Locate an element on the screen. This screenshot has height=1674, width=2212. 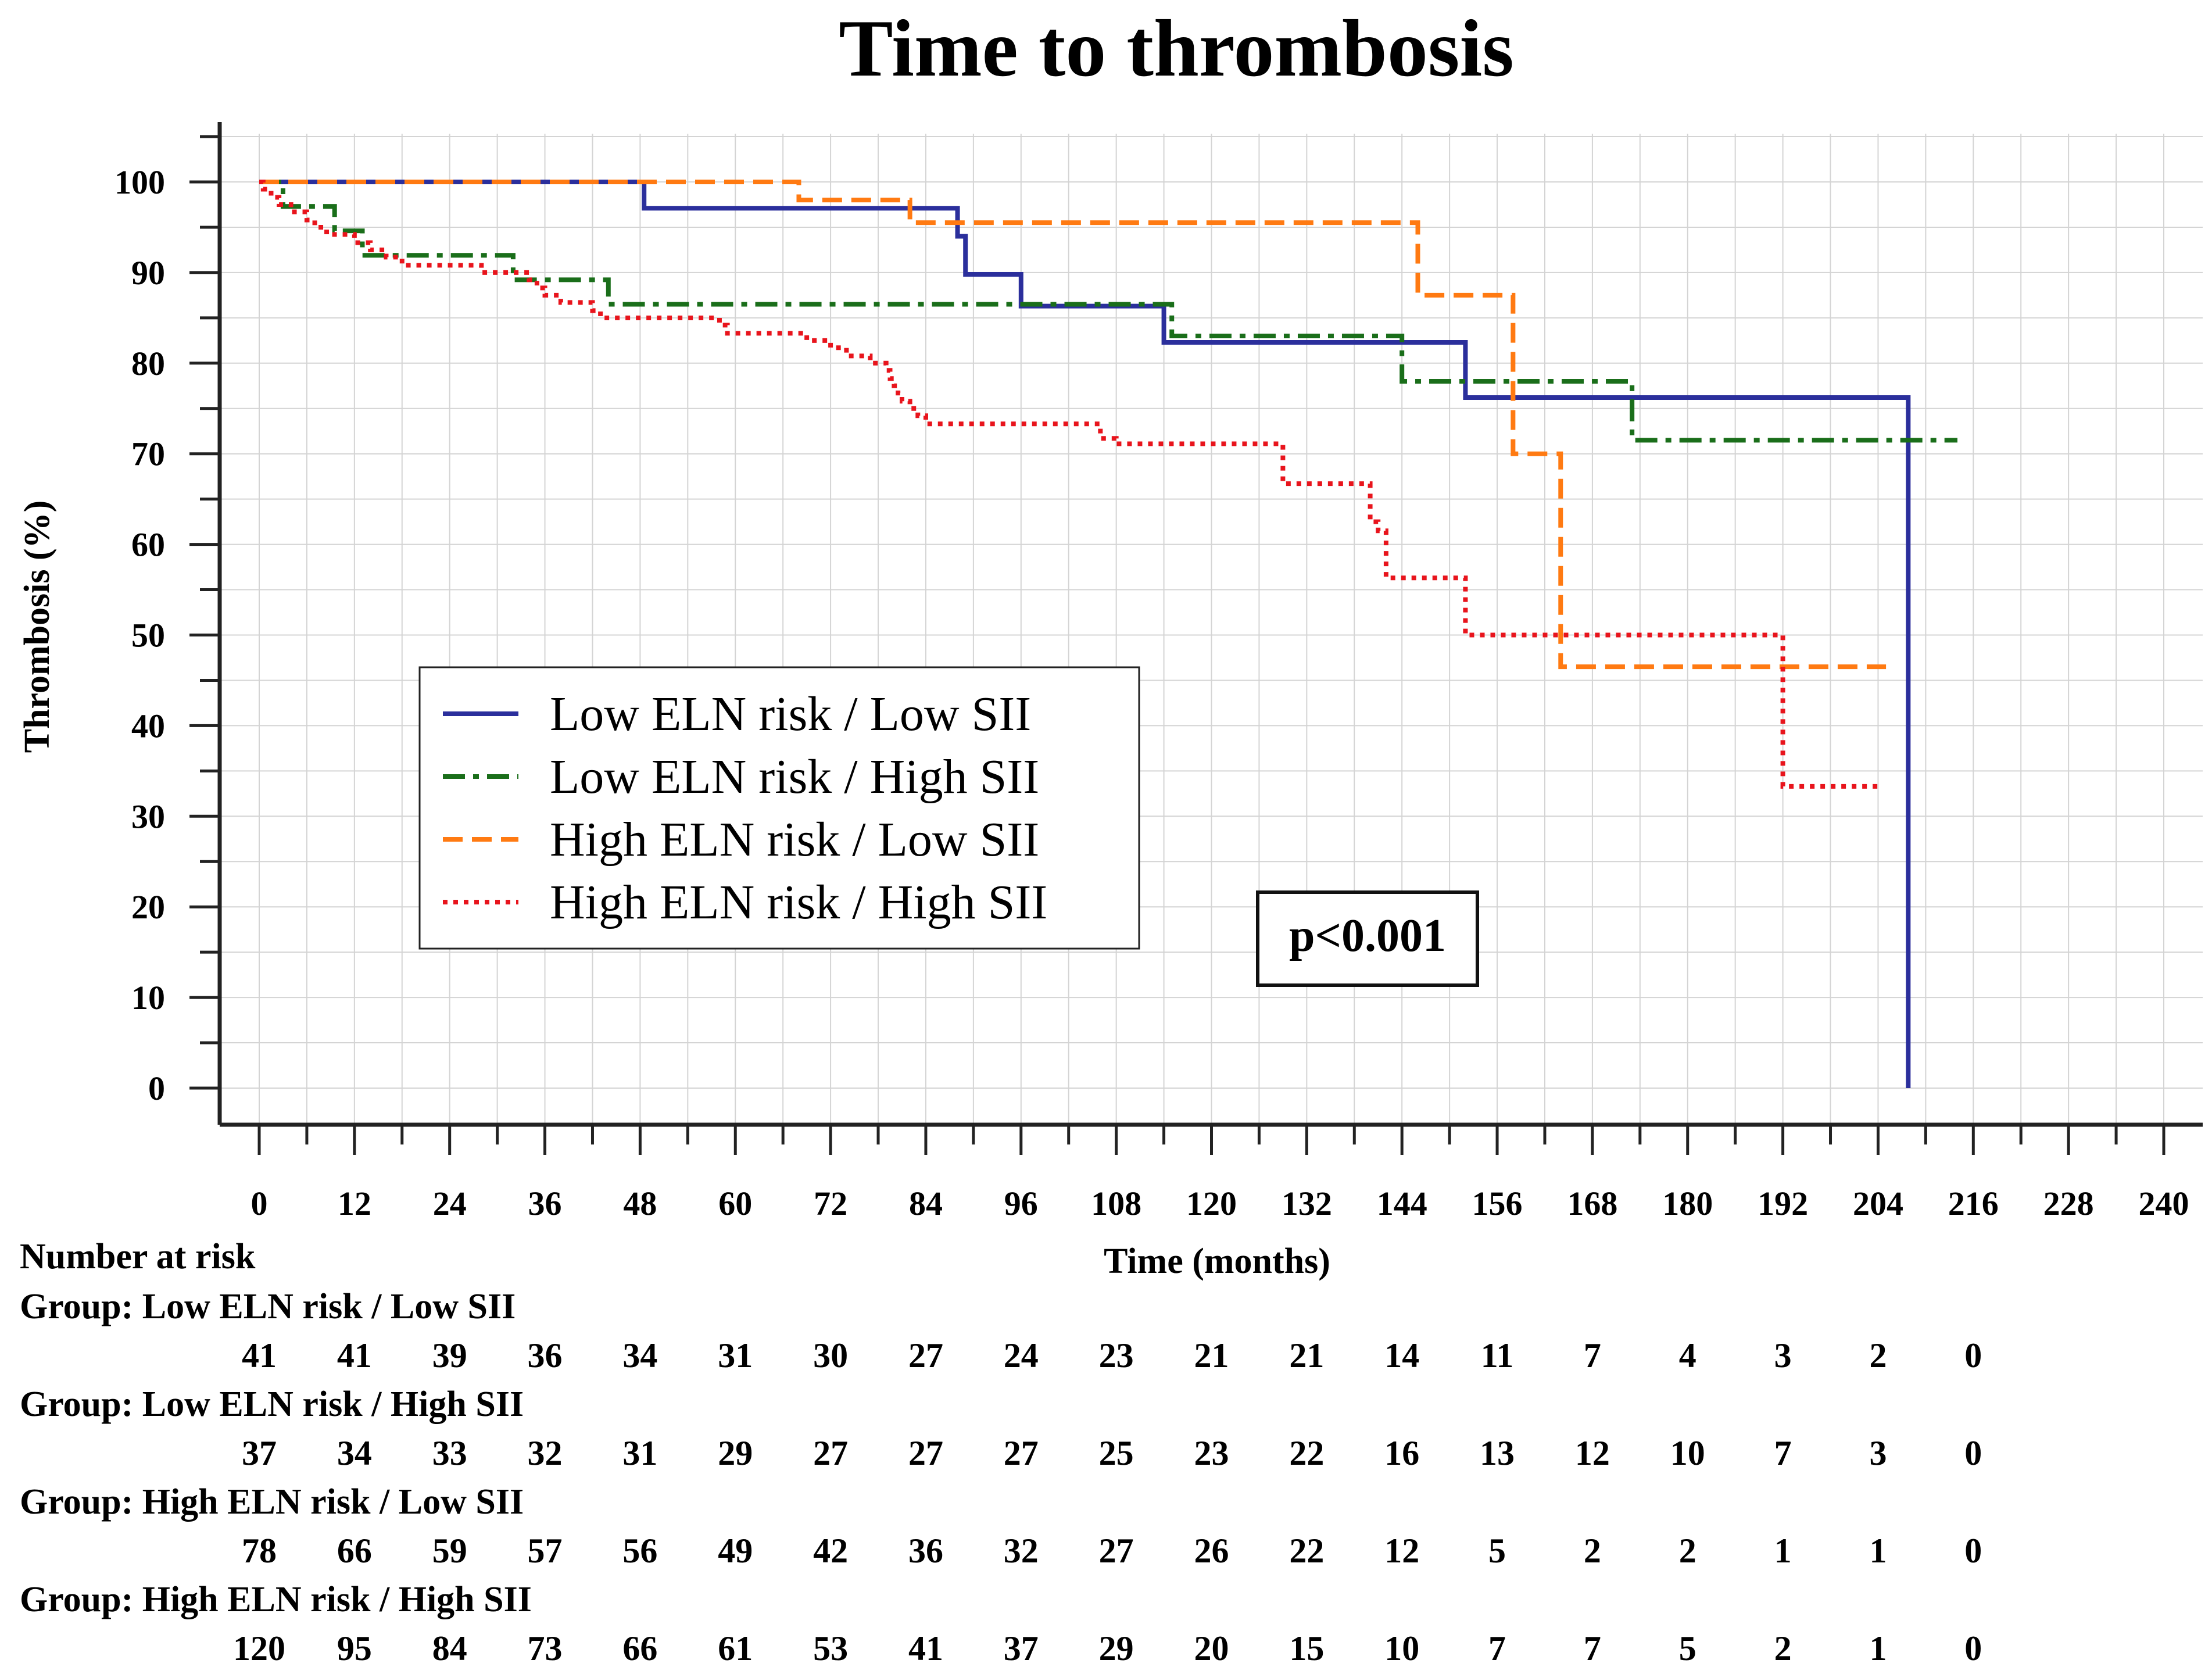
p-value-text: p<0.001 is located at coordinates (1367, 936).